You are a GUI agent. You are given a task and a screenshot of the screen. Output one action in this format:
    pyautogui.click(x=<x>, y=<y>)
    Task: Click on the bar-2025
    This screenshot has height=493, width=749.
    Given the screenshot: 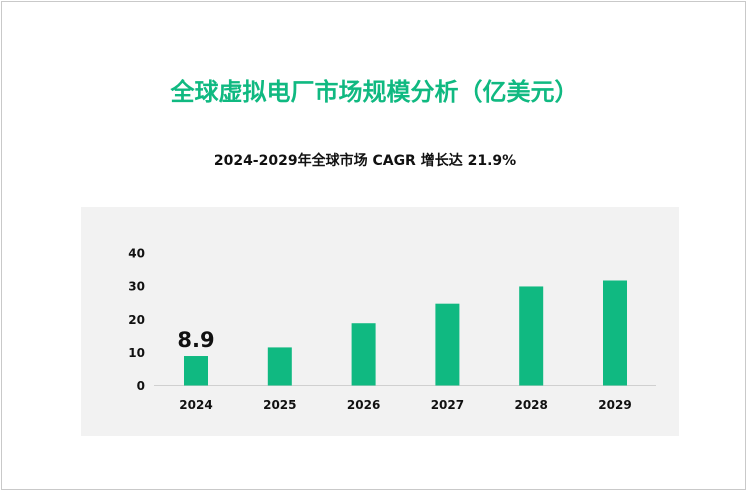 What is the action you would take?
    pyautogui.click(x=279, y=366)
    